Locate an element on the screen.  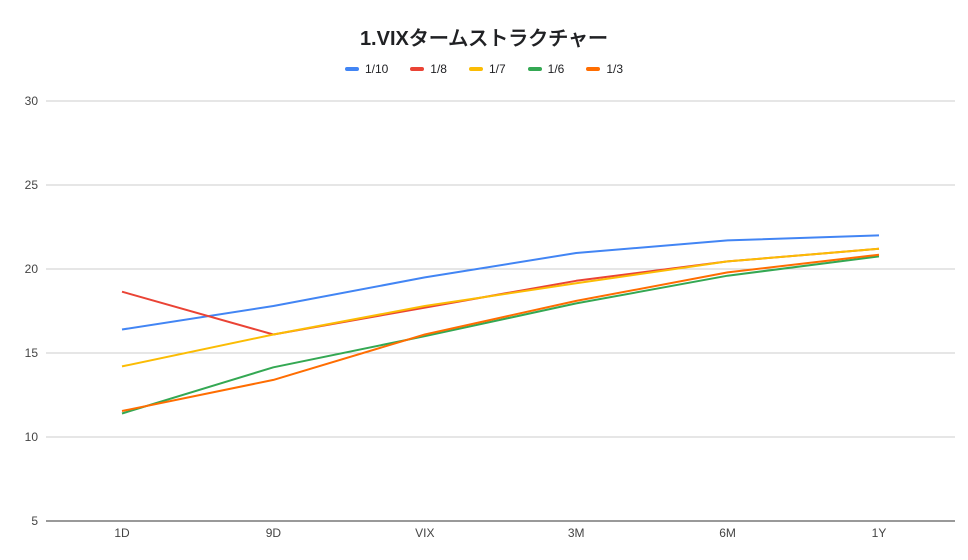
legend-label: 1/10 is located at coordinates (376, 69).